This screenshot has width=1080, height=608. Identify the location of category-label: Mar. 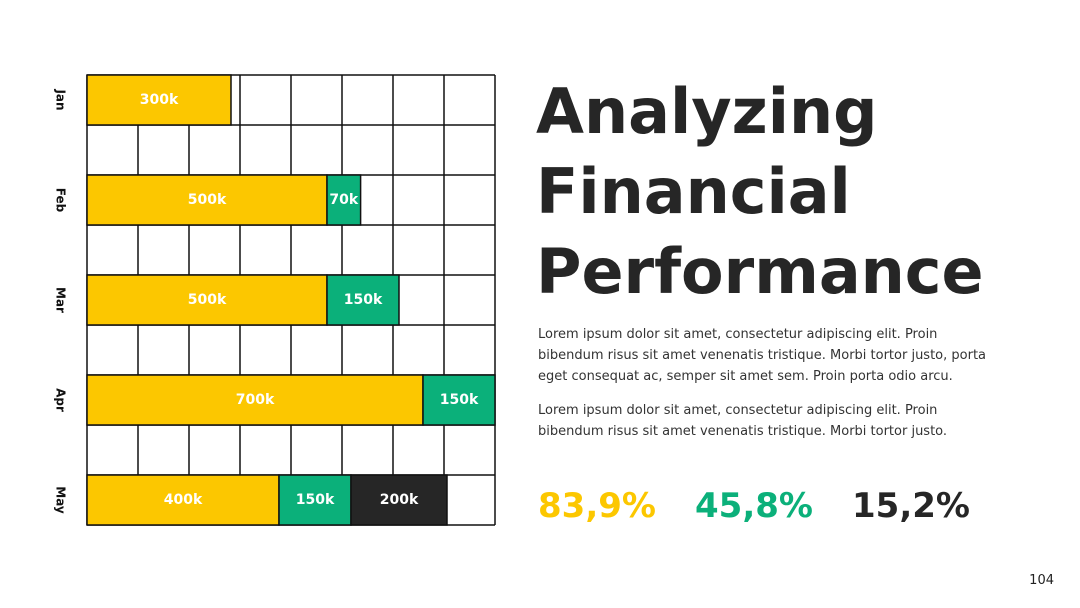
(61, 300).